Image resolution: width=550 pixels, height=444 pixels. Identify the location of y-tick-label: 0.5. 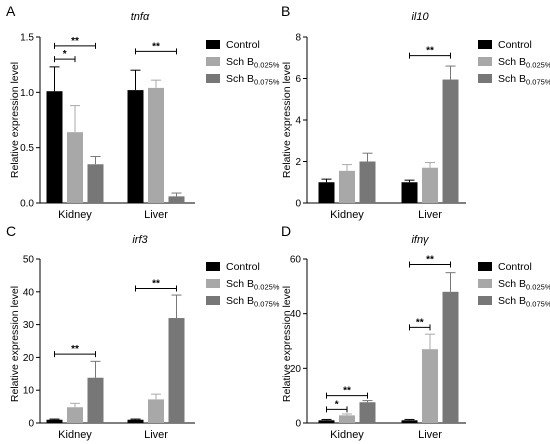
(27, 148).